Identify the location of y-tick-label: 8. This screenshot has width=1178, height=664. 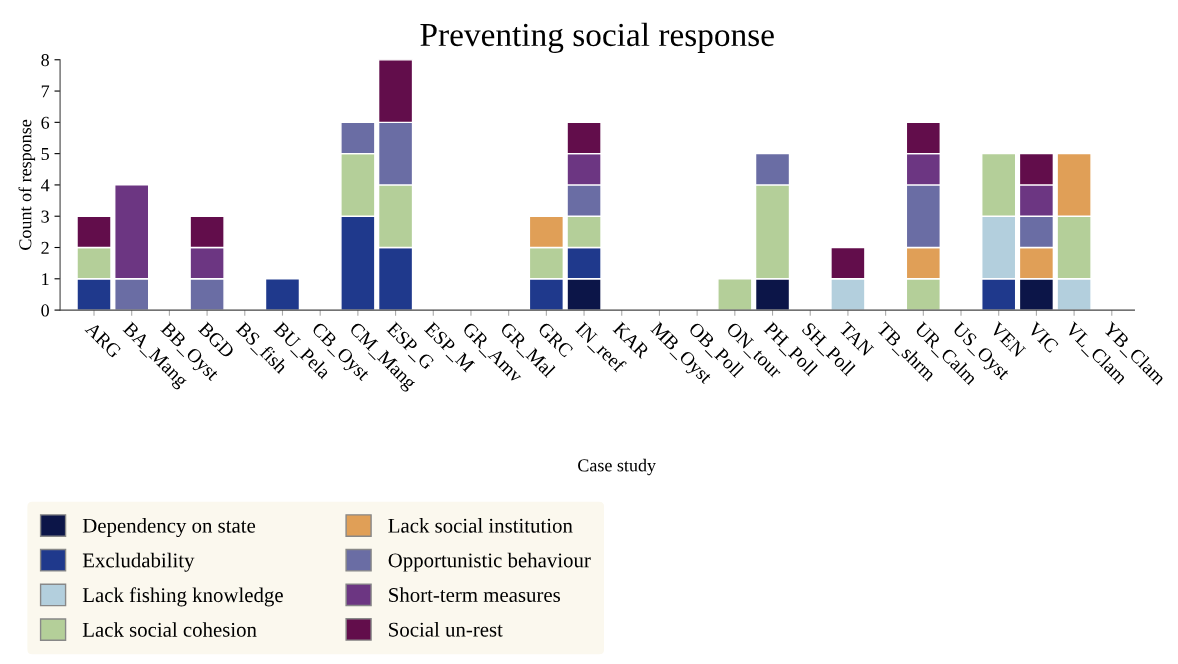
(45, 60).